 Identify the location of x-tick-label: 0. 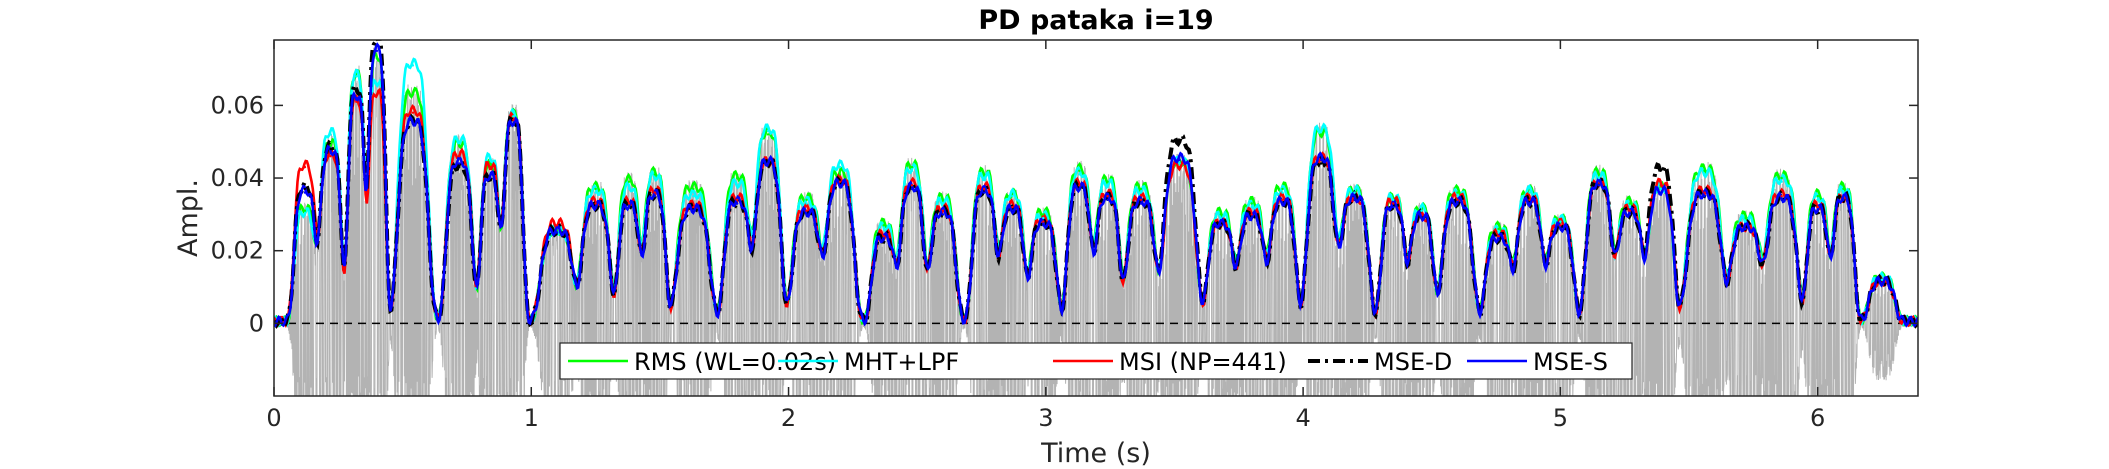
(273, 418).